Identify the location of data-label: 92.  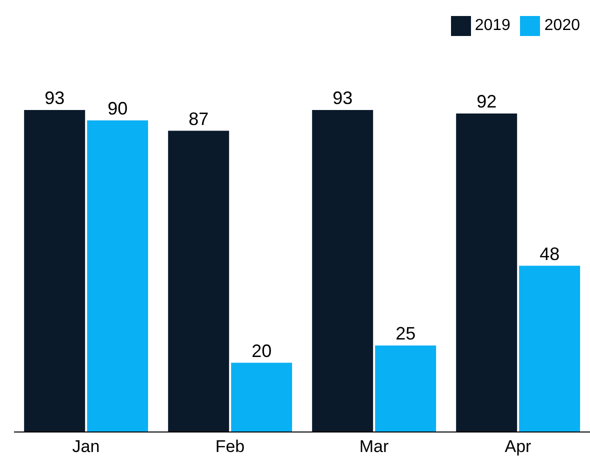
(486, 101).